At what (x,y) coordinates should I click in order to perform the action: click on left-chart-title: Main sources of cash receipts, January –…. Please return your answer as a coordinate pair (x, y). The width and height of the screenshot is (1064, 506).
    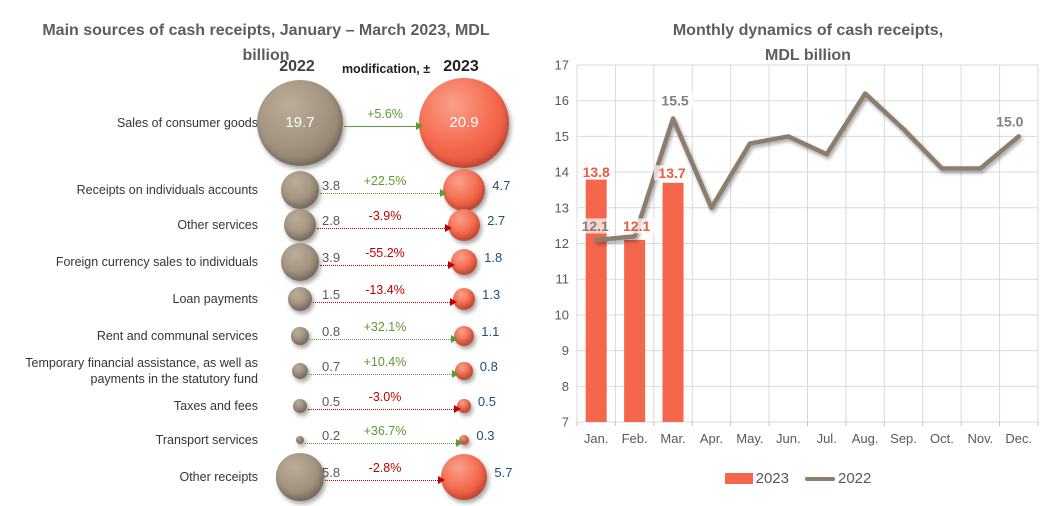
    Looking at the image, I should click on (266, 43).